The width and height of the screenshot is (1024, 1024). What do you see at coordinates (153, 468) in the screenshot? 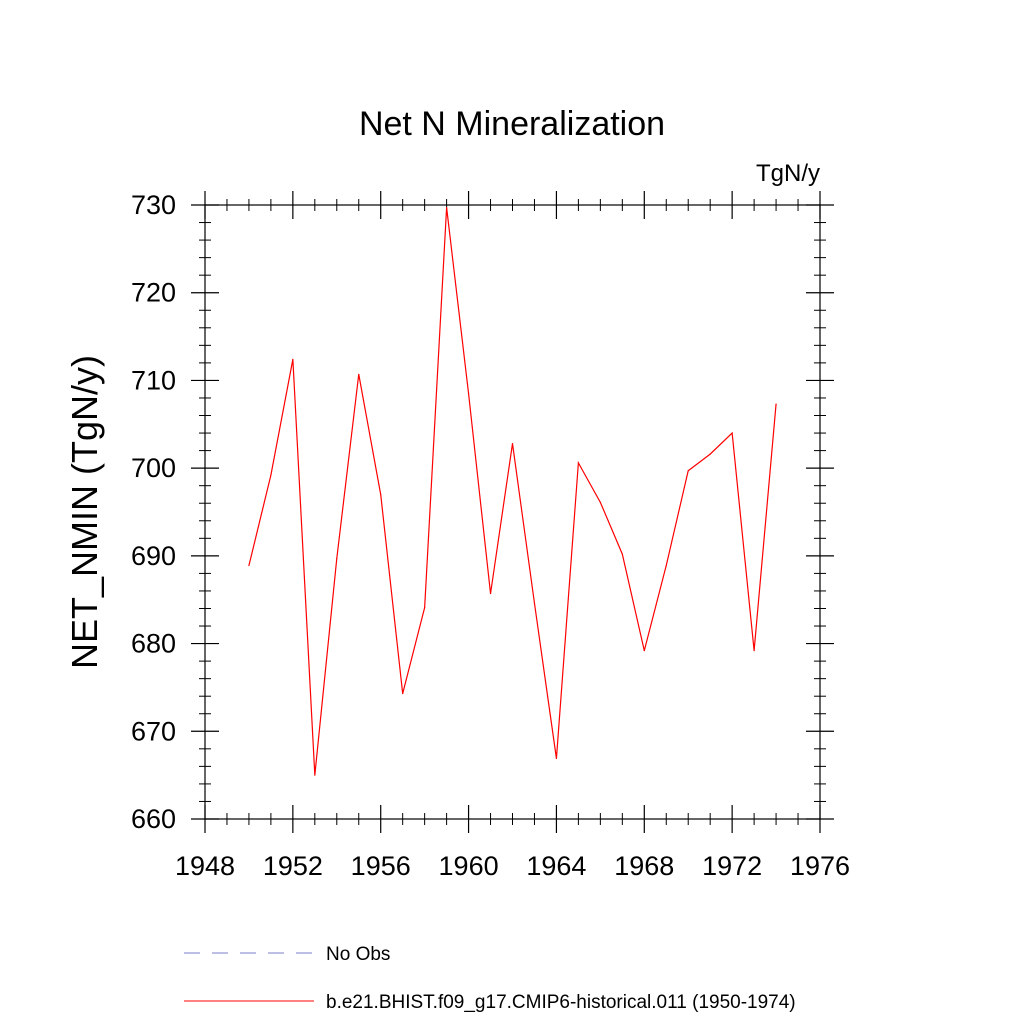
I see `y-tick-label: 700` at bounding box center [153, 468].